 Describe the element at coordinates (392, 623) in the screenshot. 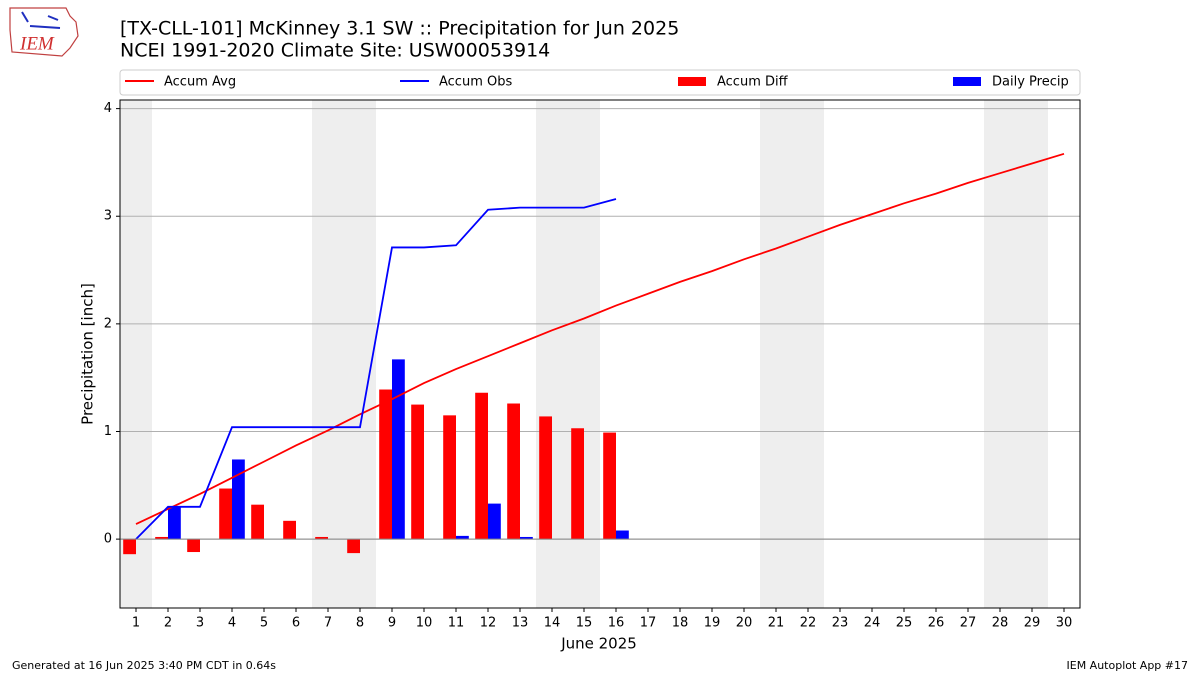

I see `x-tick-label: 9` at that location.